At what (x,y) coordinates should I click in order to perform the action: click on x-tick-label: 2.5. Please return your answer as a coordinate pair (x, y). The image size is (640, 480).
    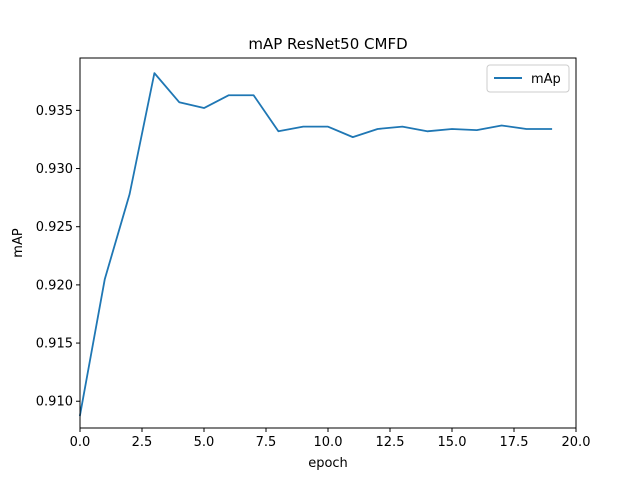
    Looking at the image, I should click on (142, 442).